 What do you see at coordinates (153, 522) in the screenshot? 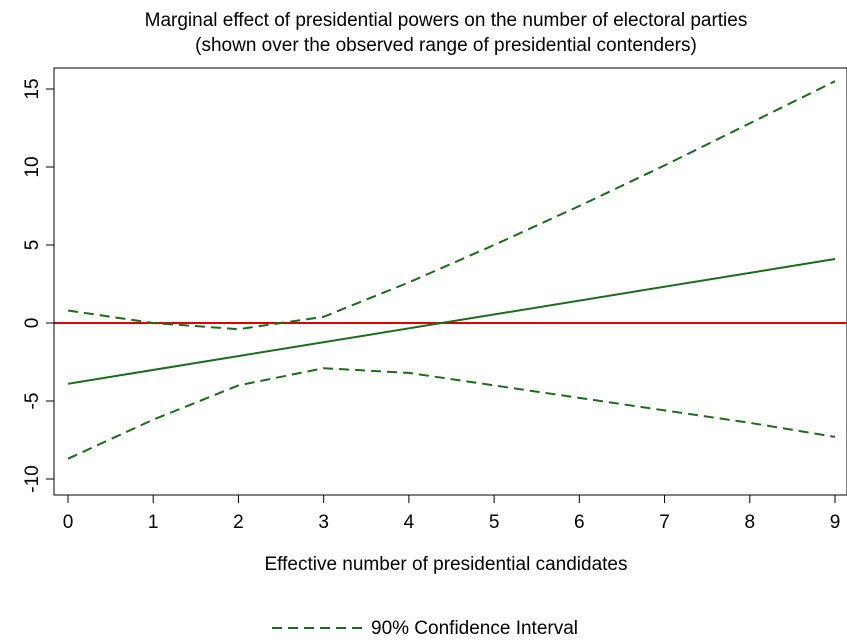
I see `x-tick-label-1: 1` at bounding box center [153, 522].